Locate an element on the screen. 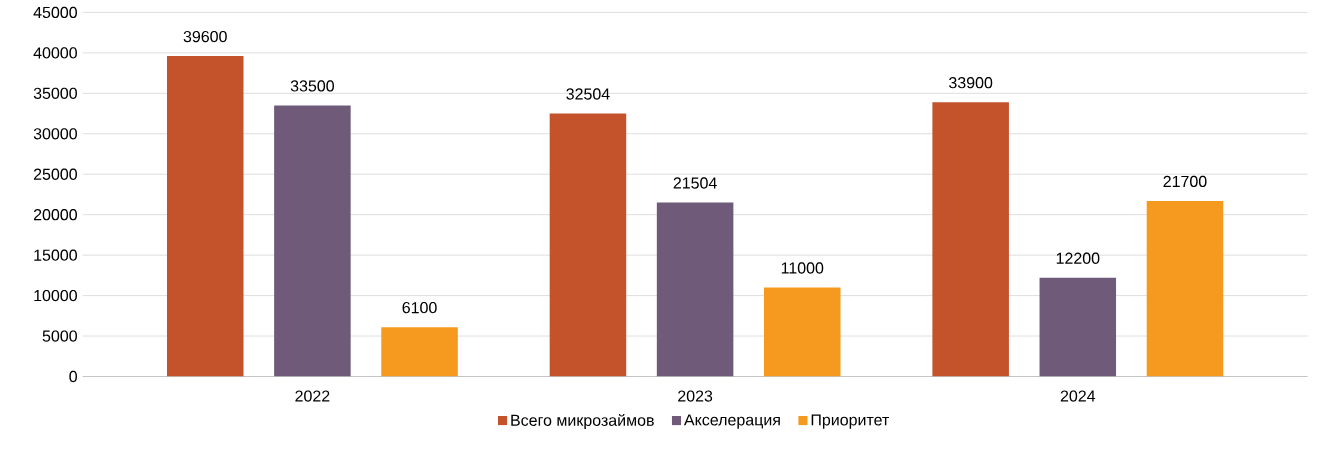 This screenshot has height=455, width=1324. data-label: 11000 is located at coordinates (802, 268).